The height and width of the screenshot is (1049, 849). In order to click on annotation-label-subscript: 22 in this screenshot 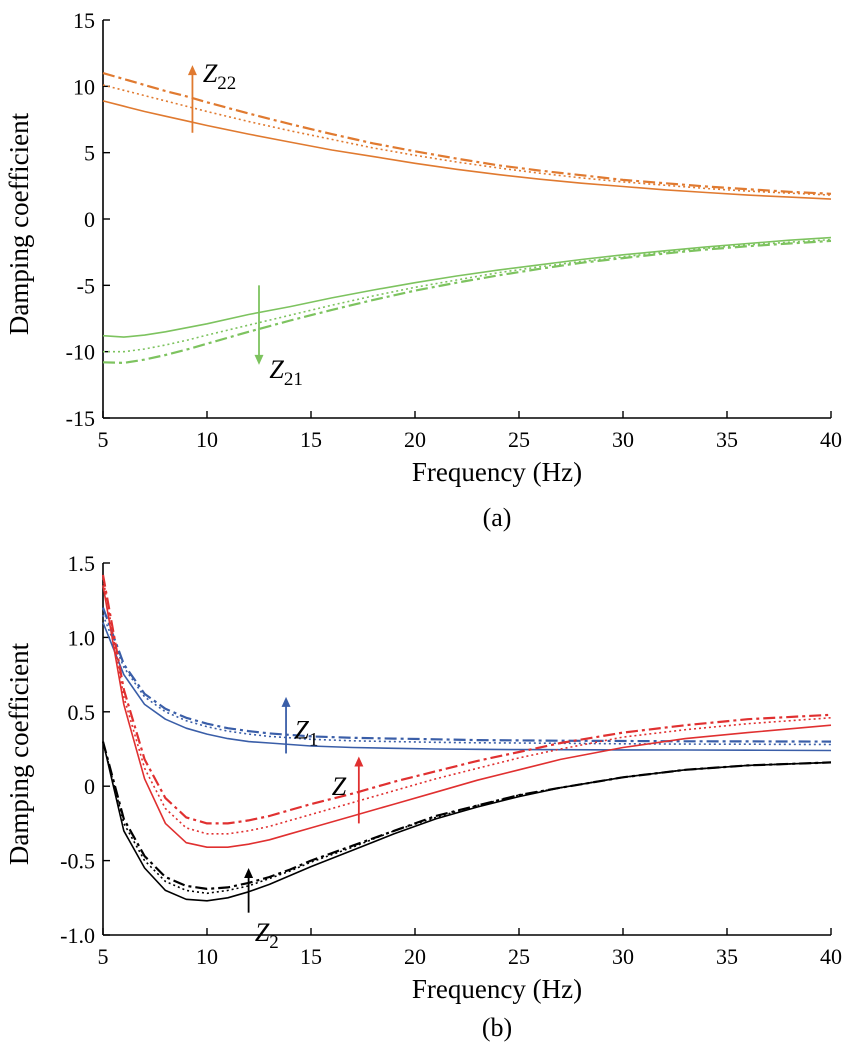, I will do `click(226, 83)`.